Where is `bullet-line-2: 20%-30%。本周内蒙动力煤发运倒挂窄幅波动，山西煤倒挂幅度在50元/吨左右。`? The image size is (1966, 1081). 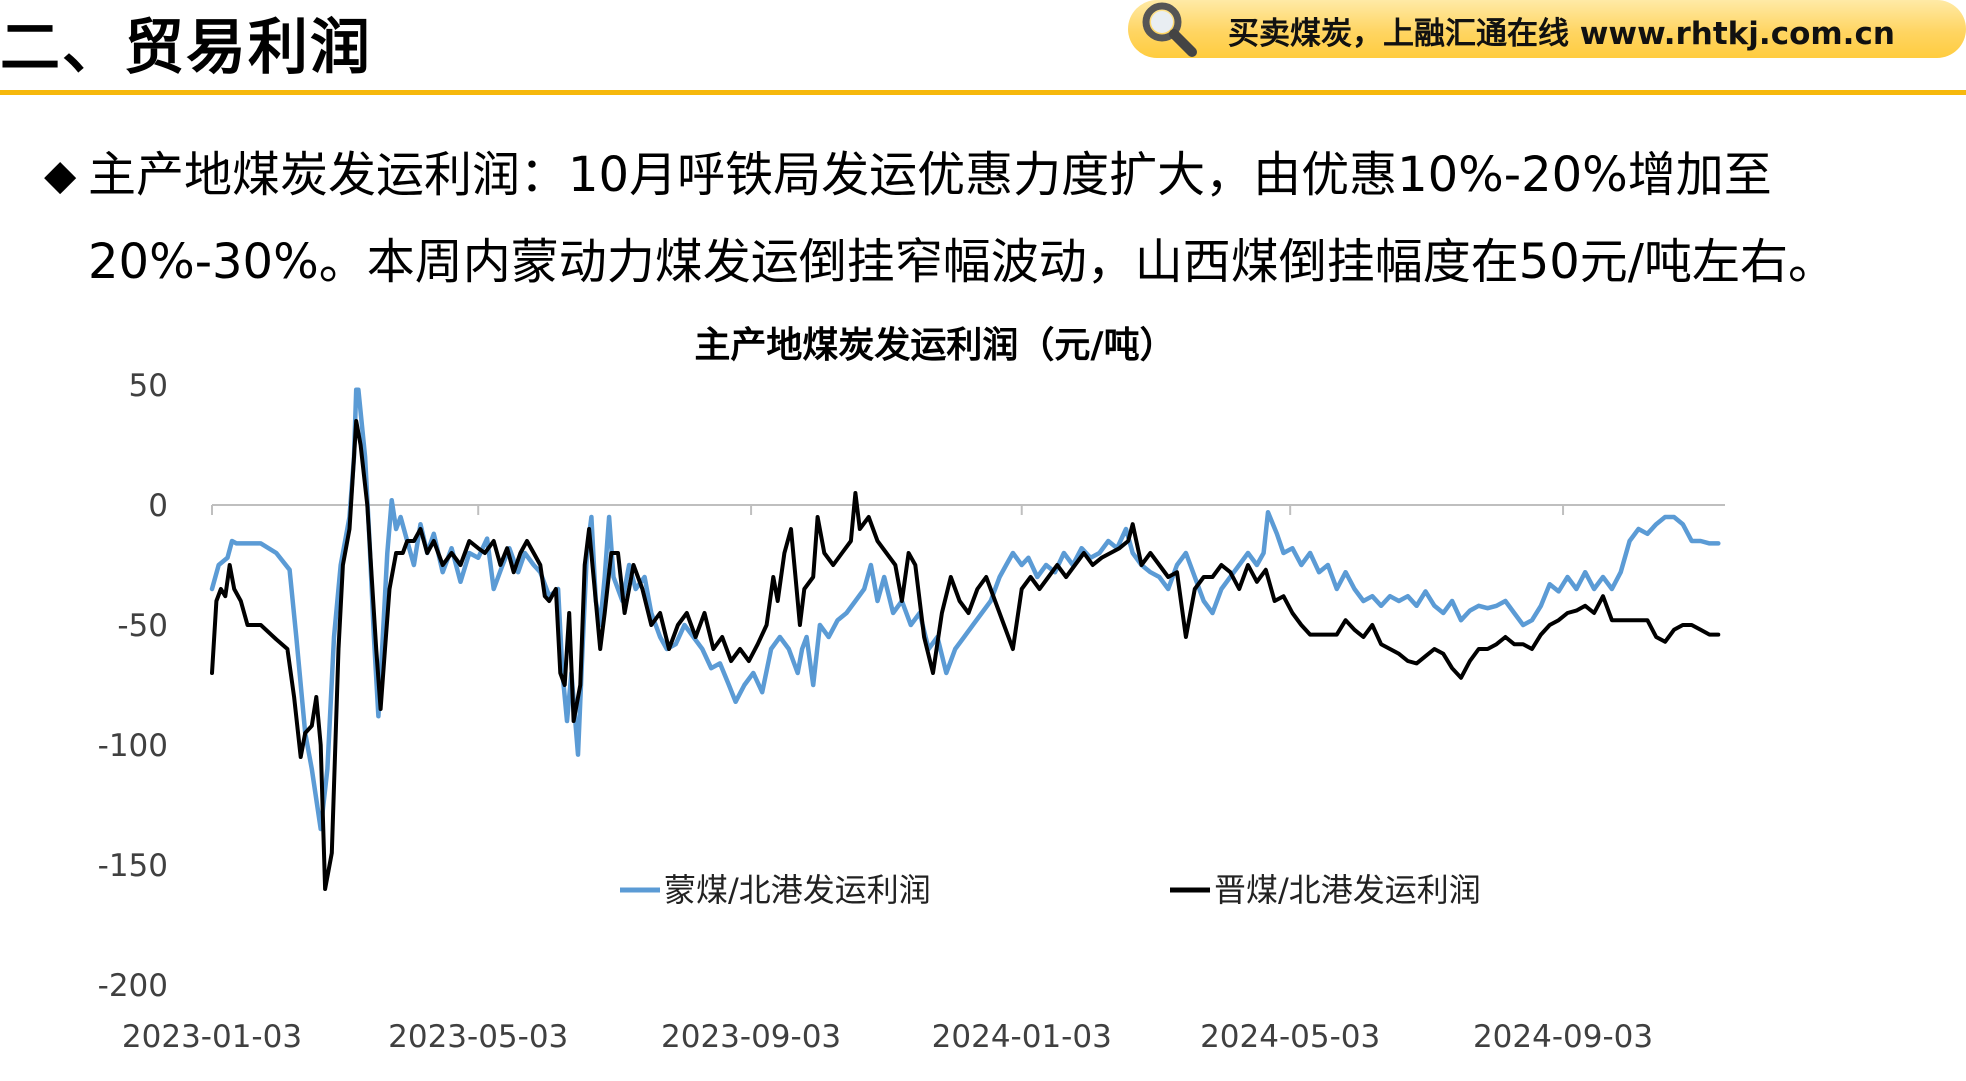 bullet-line-2: 20%-30%。本周内蒙动力煤发运倒挂窄幅波动，山西煤倒挂幅度在50元/吨左右。 is located at coordinates (962, 262).